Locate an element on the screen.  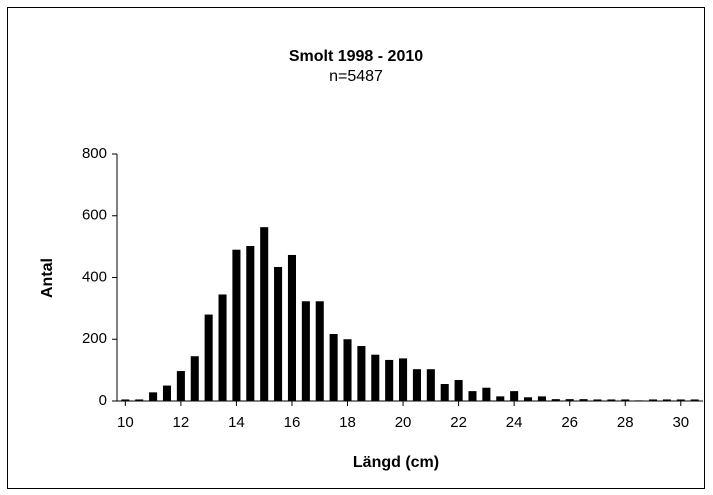
y-tick-label: 0 is located at coordinates (103, 400).